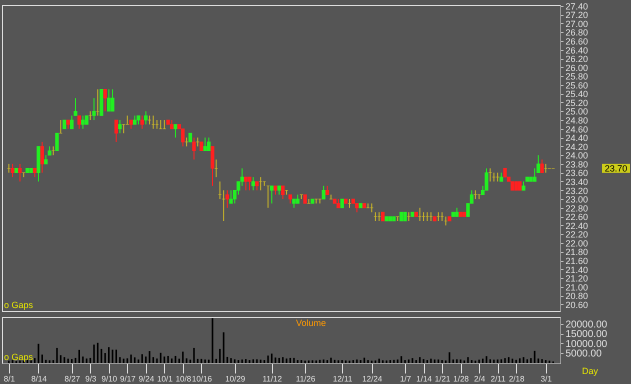 The image size is (640, 392). What do you see at coordinates (72, 379) in the screenshot?
I see `x-tick-label: 8/27` at bounding box center [72, 379].